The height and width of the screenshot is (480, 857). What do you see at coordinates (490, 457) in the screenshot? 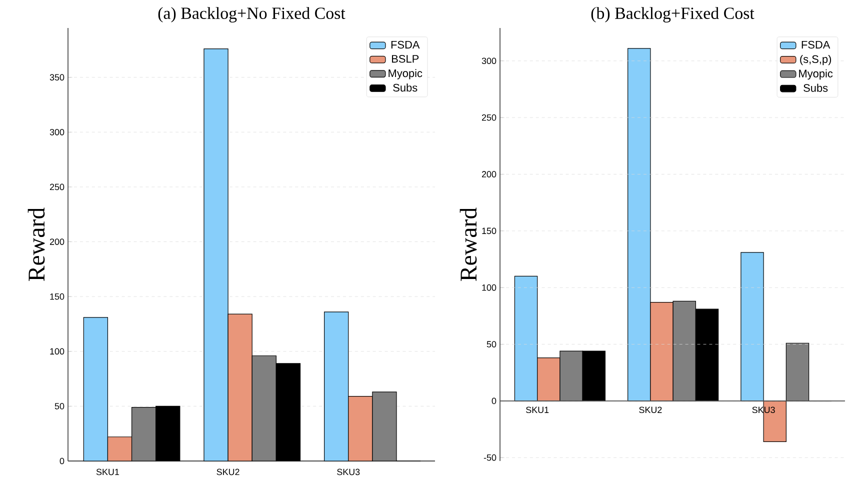
I see `y-tick-label: -50` at bounding box center [490, 457].